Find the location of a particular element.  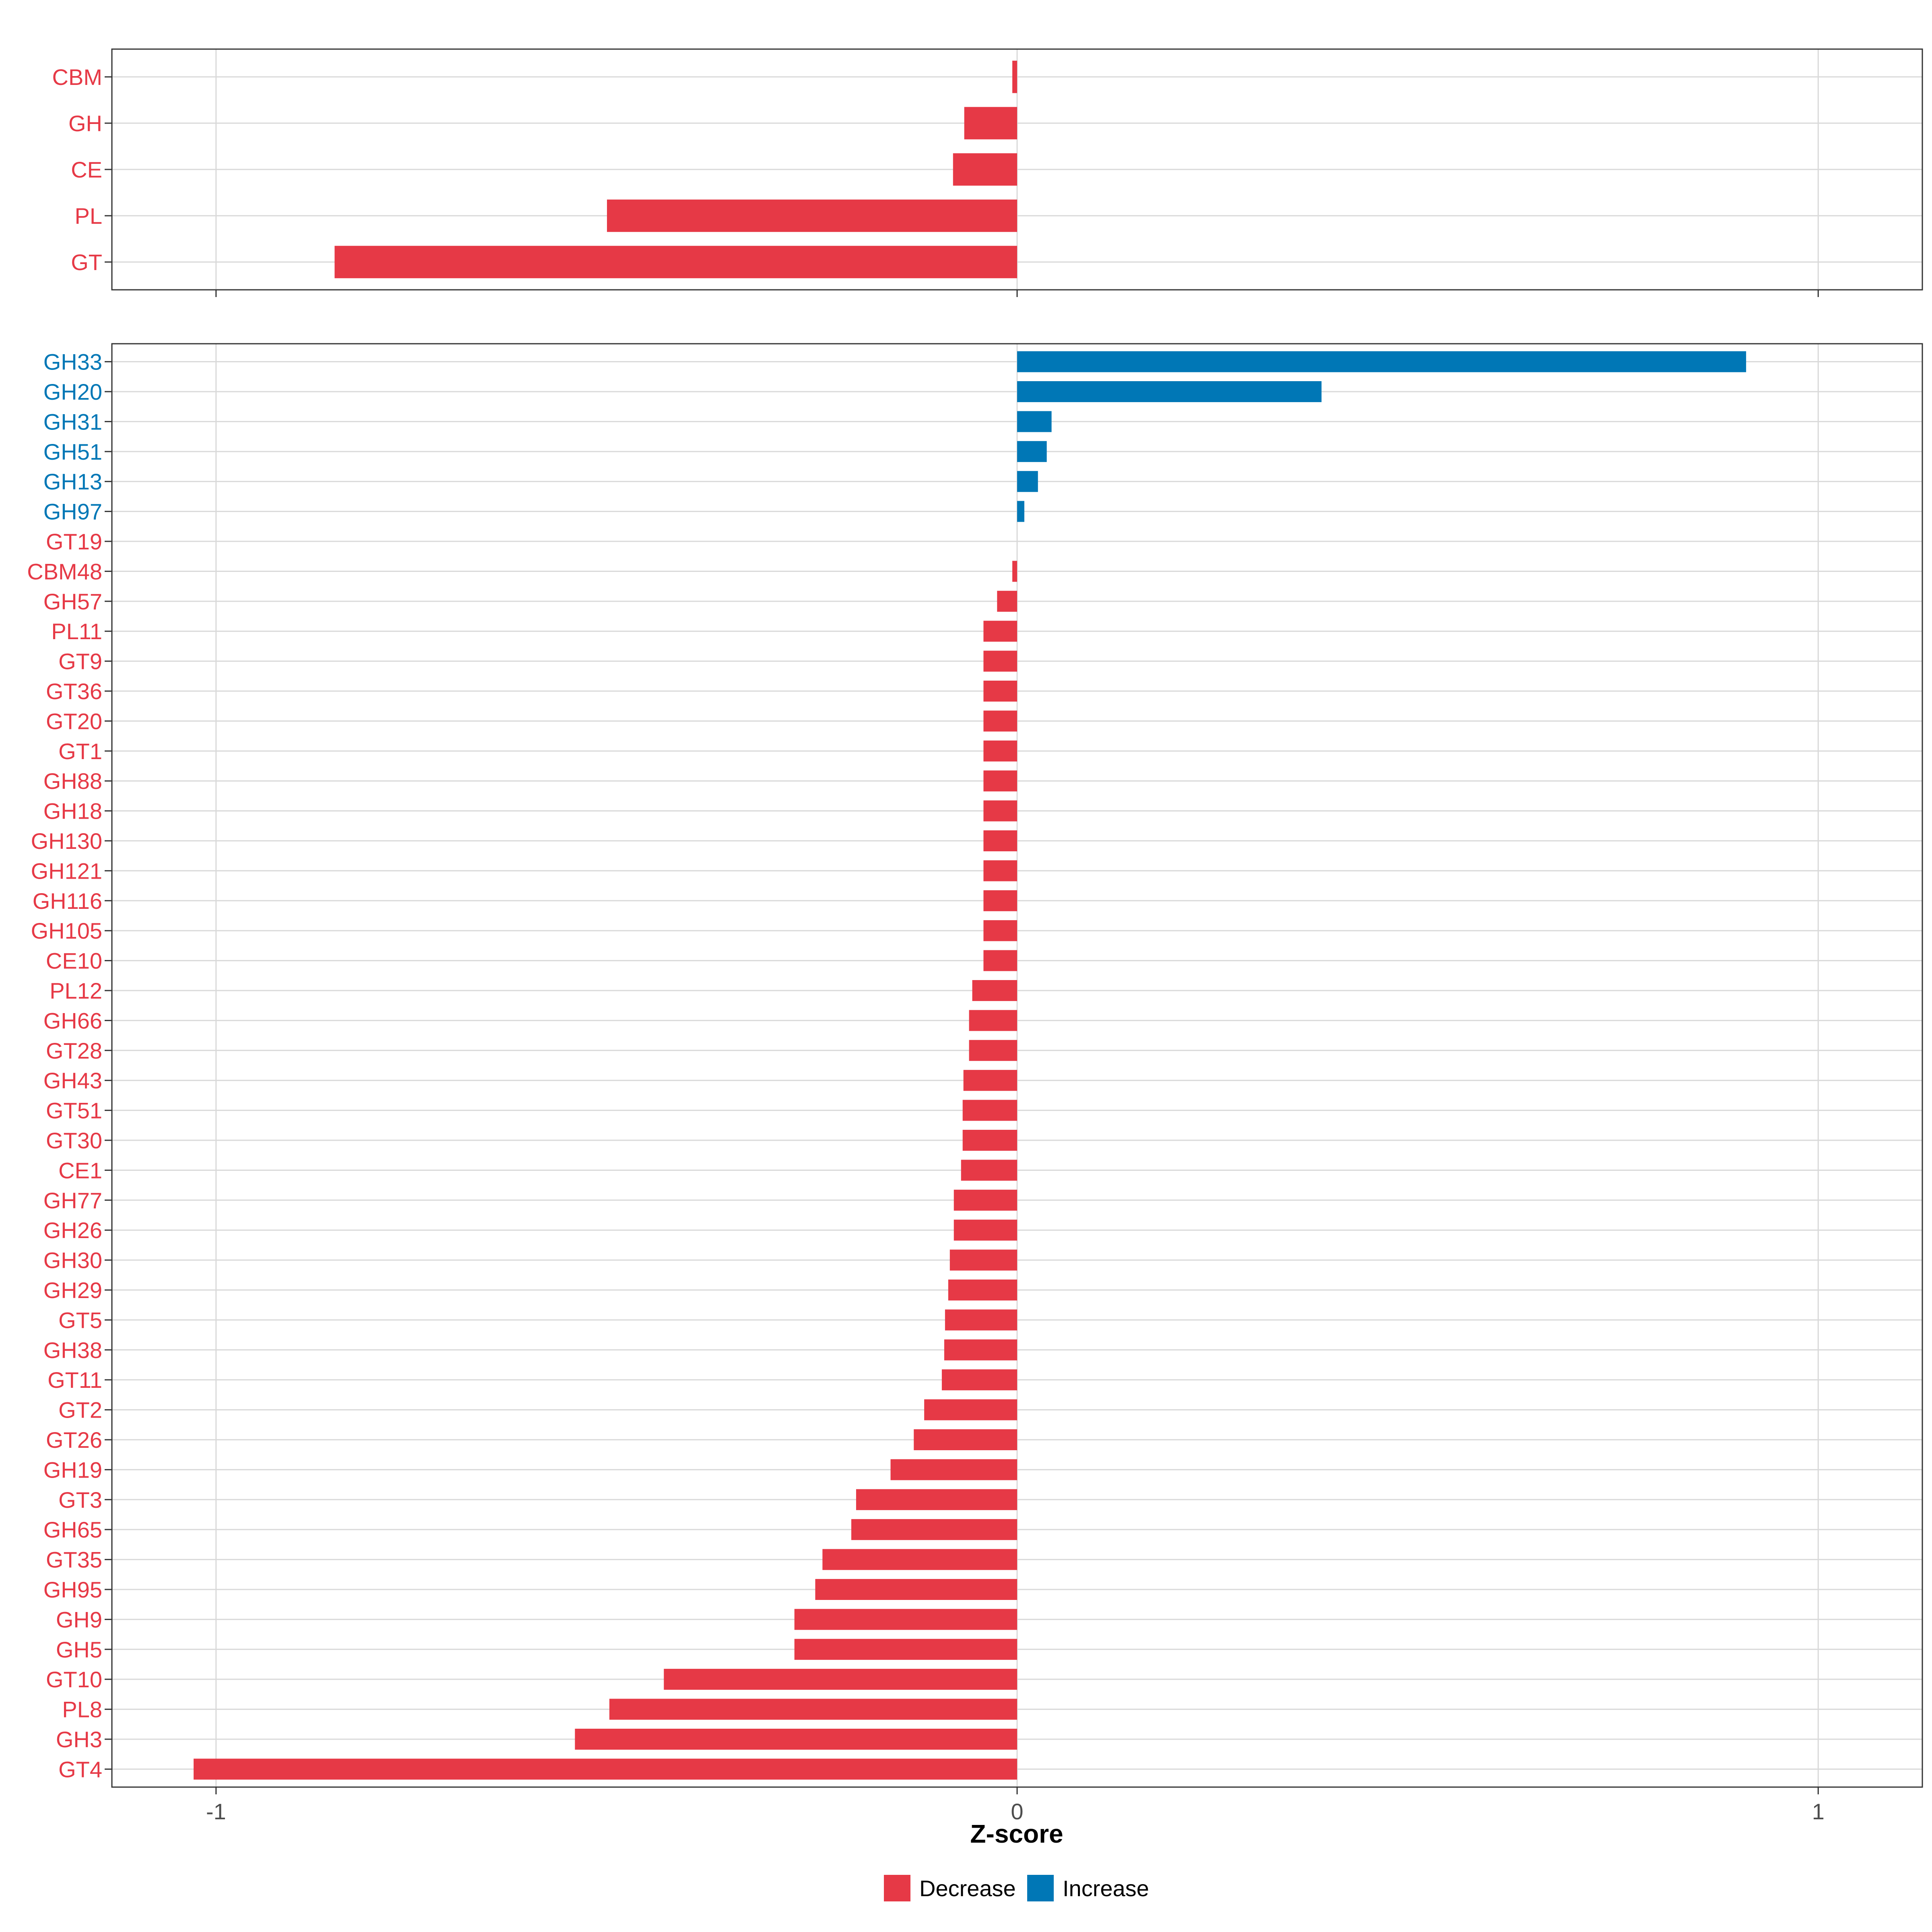

y-tick-label: GH5 is located at coordinates (79, 1649).